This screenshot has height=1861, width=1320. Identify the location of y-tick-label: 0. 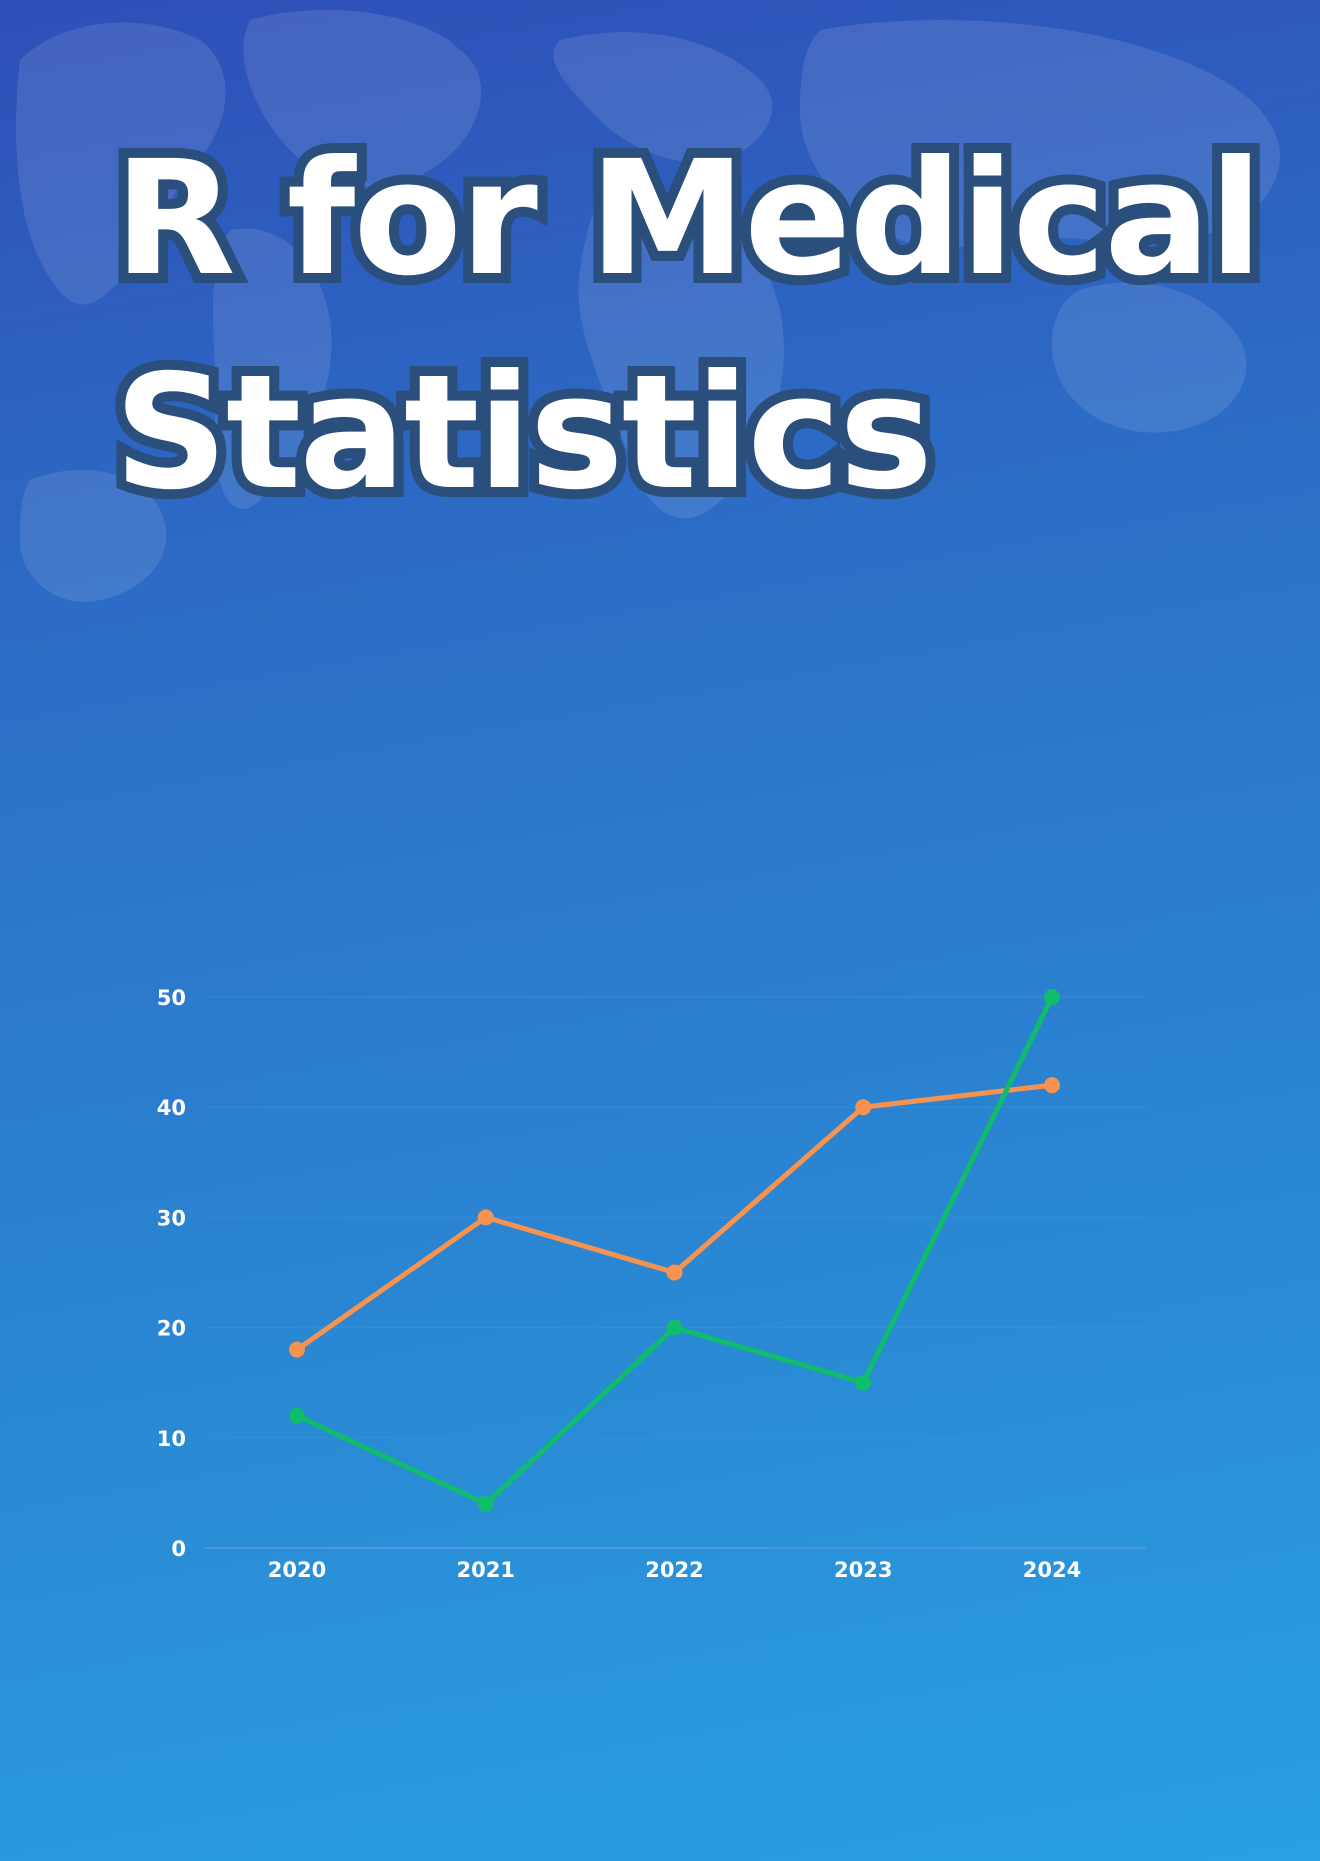
(178, 1549).